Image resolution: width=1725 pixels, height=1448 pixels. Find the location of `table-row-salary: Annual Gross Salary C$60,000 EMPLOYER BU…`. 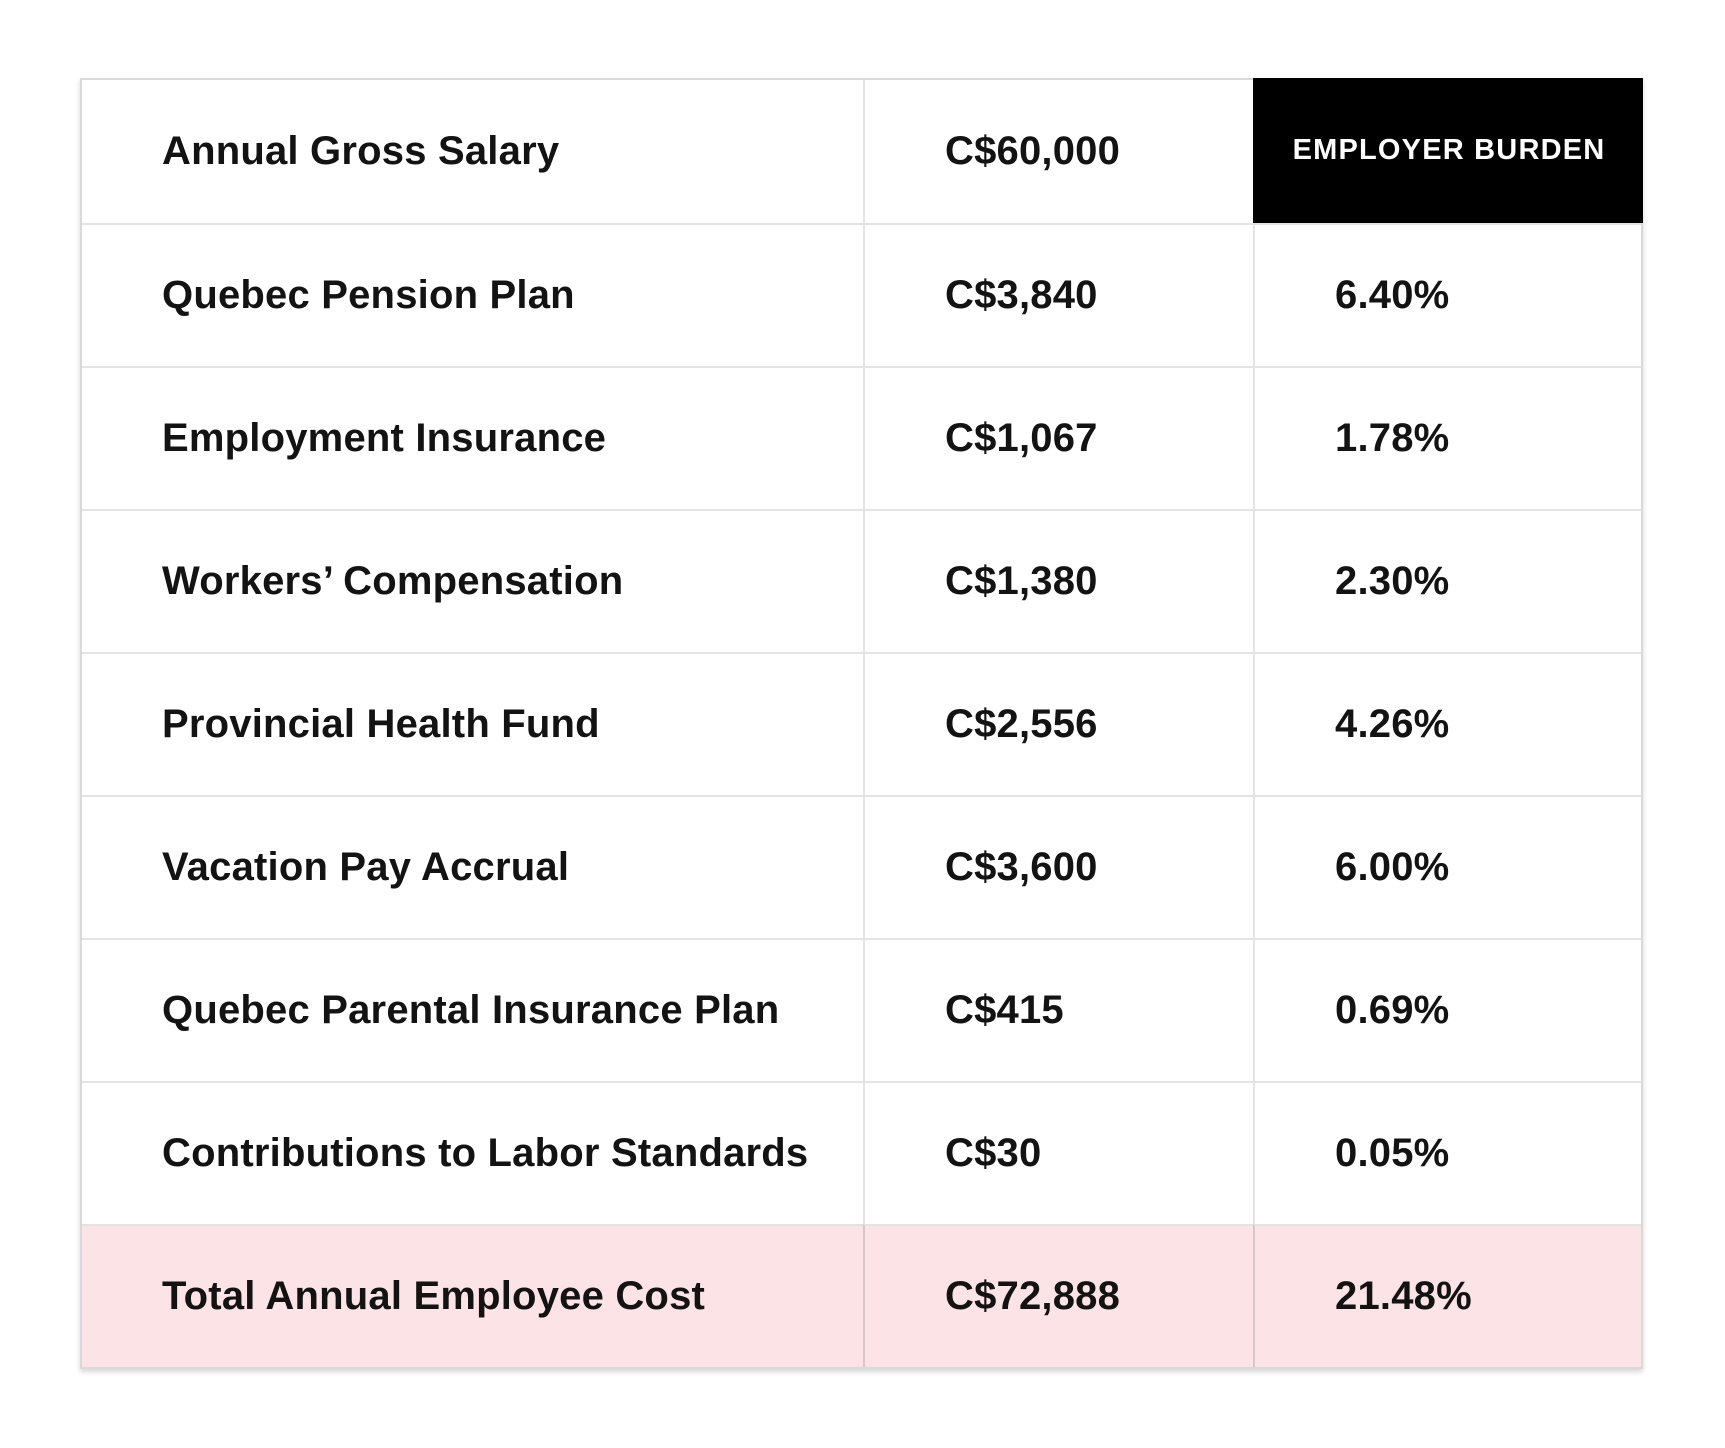

table-row-salary: Annual Gross Salary C$60,000 EMPLOYER BU… is located at coordinates (862, 150).